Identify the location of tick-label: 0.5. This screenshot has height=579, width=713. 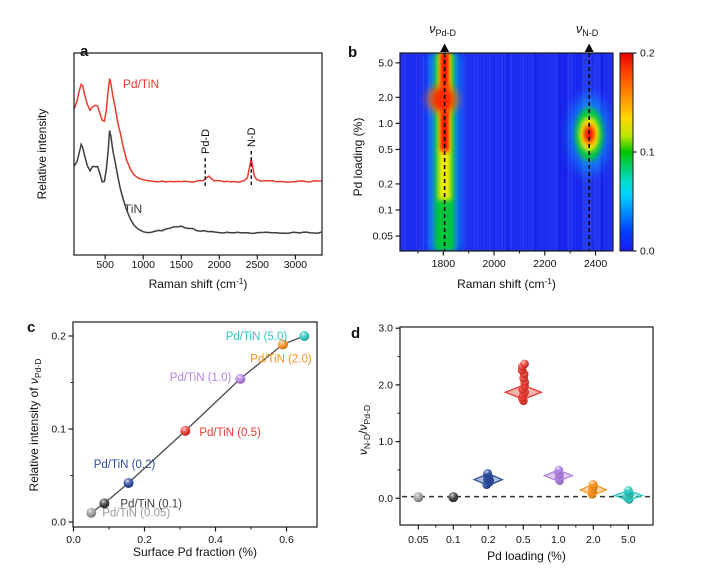
(523, 540).